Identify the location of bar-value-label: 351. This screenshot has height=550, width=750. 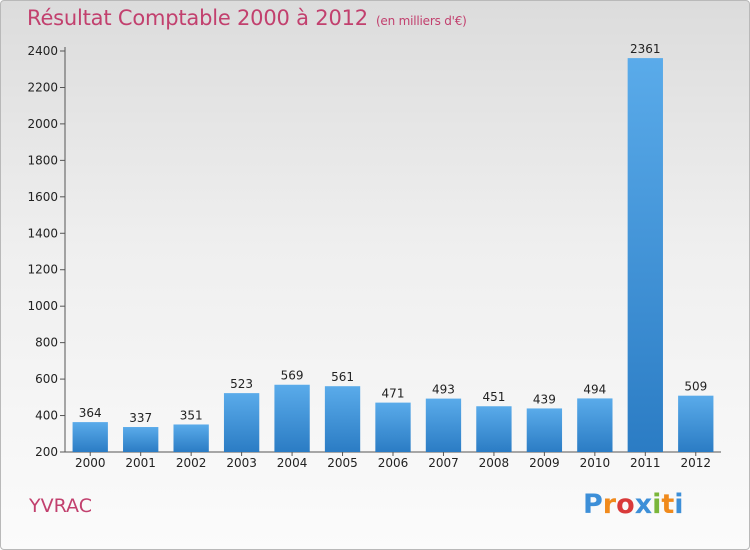
(191, 415).